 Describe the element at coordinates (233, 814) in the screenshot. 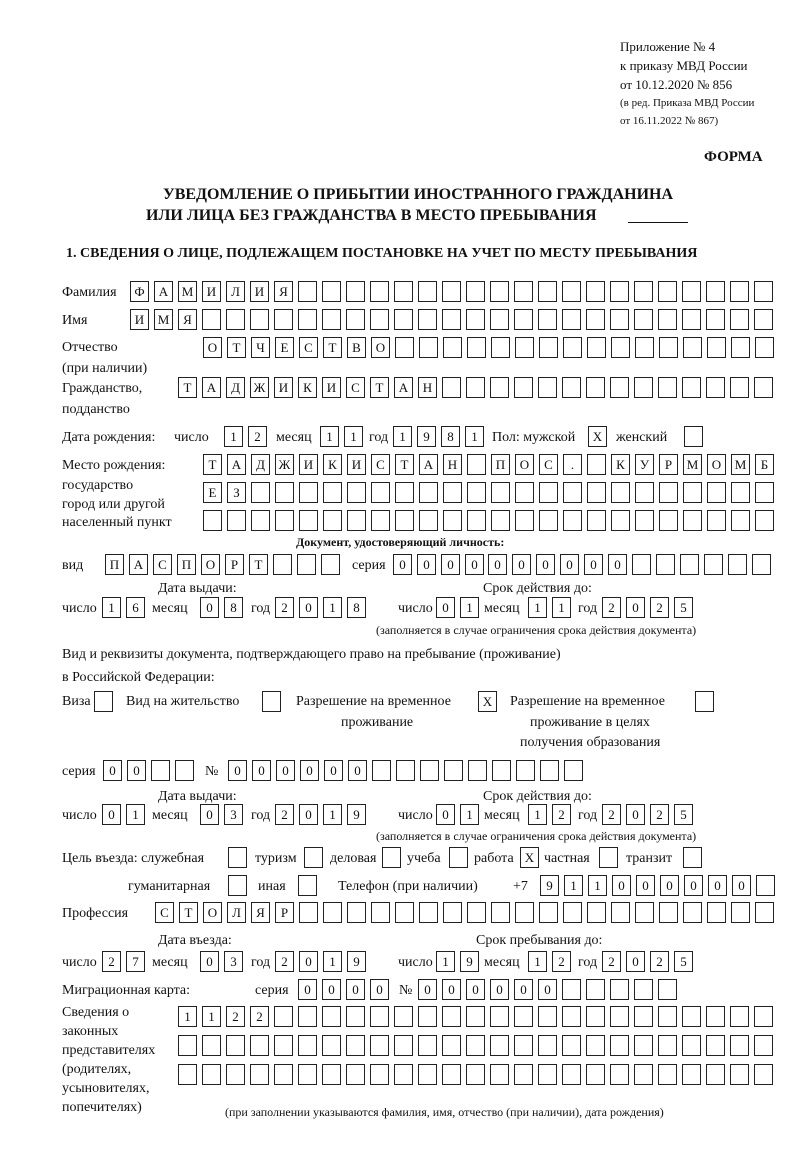

I see `char-cell: 3` at that location.